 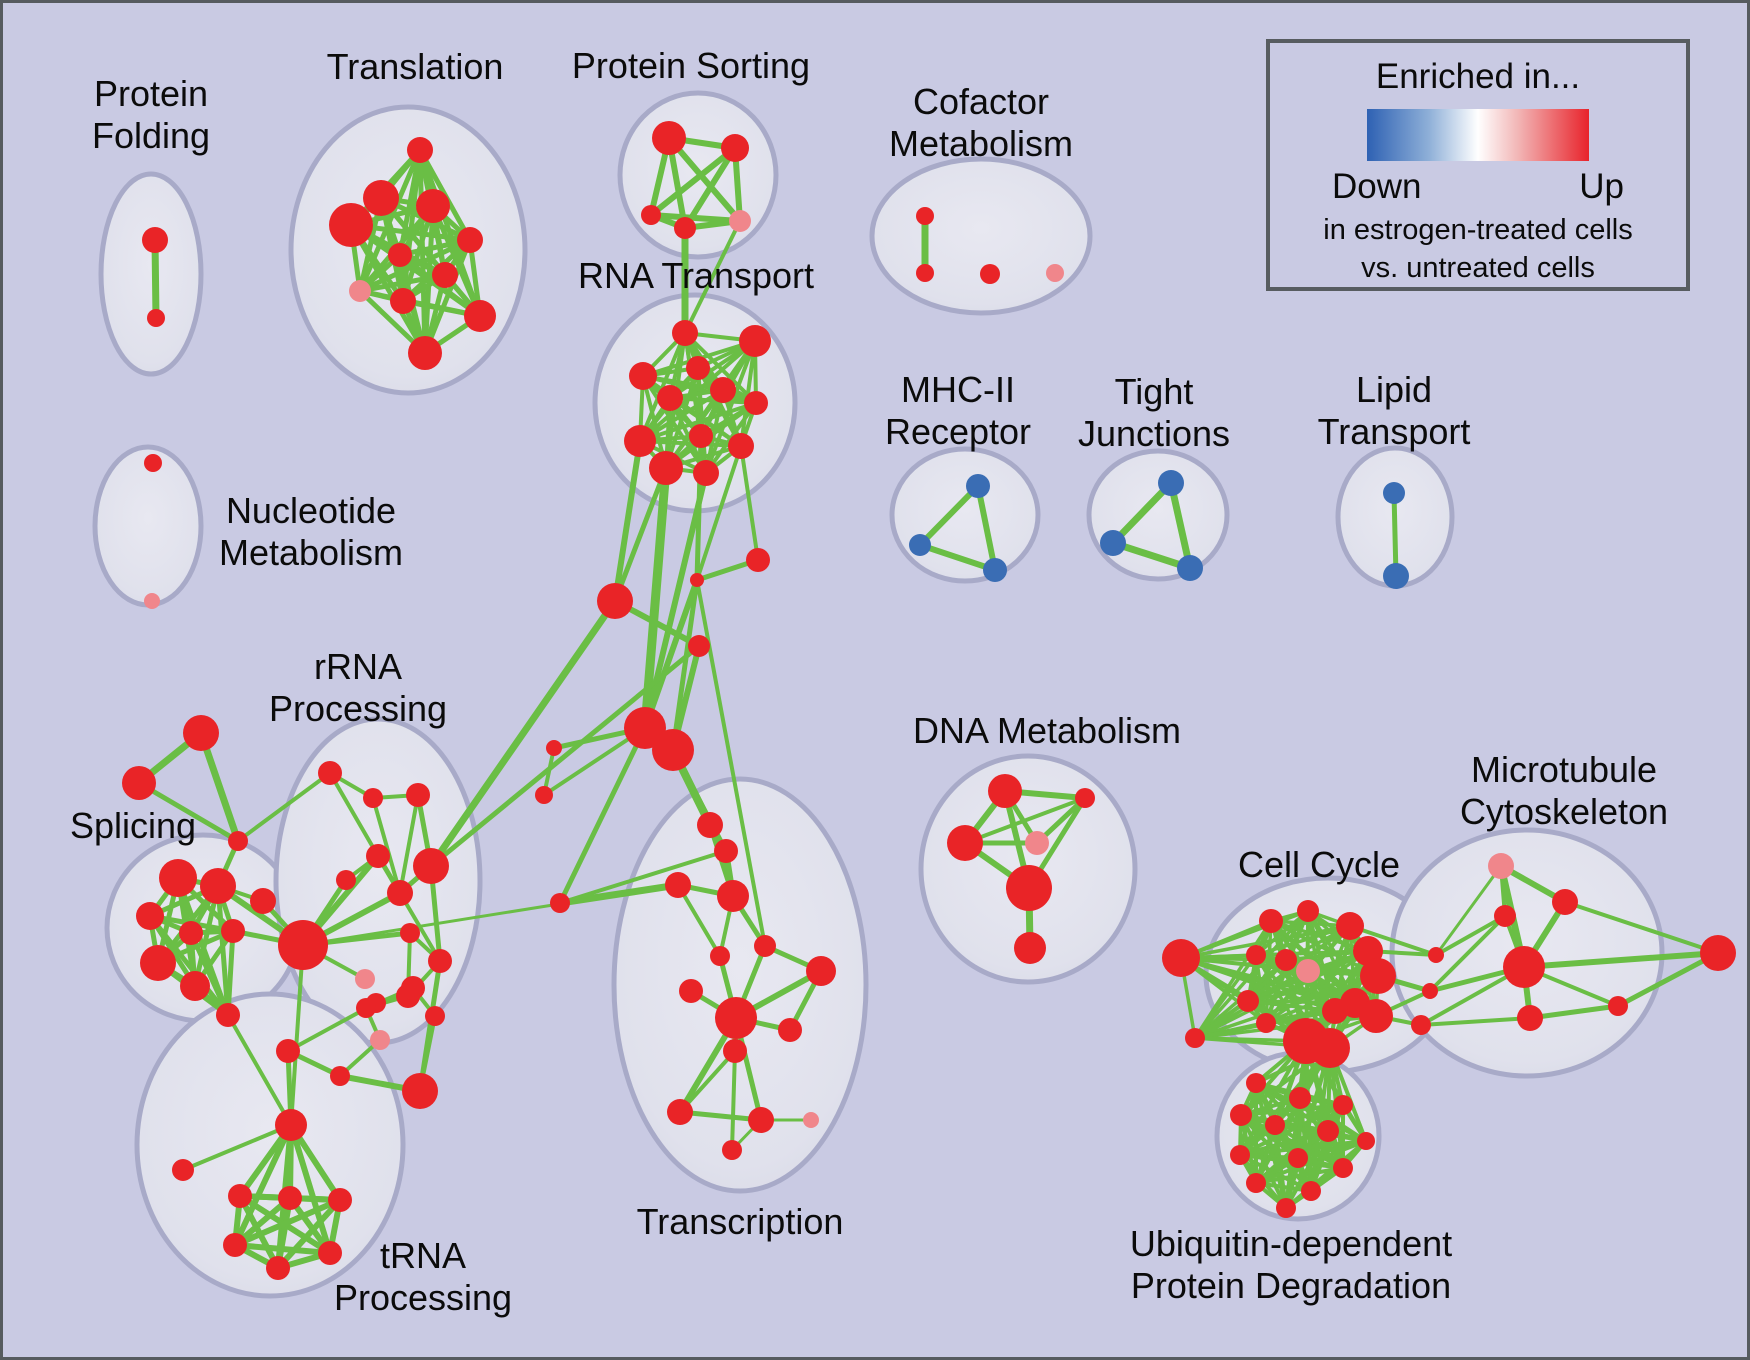 I want to click on cluster-label-line: Cell Cycle, so click(x=1319, y=864).